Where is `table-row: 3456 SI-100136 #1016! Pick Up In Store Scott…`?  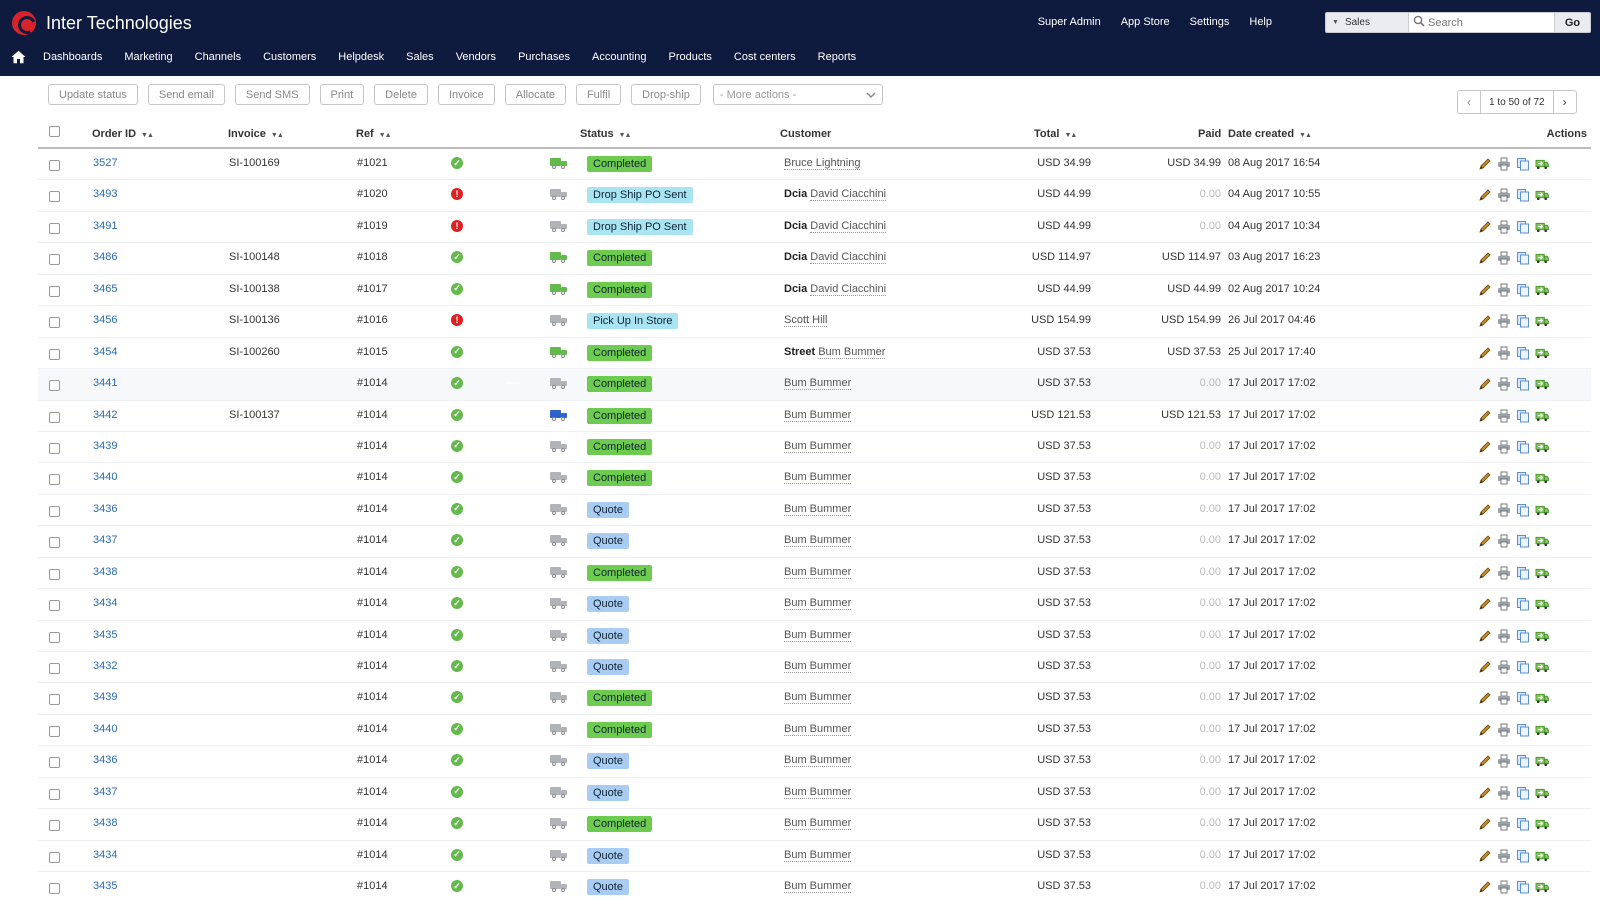
table-row: 3456 SI-100136 #1016! Pick Up In Store Scott… is located at coordinates (814, 322).